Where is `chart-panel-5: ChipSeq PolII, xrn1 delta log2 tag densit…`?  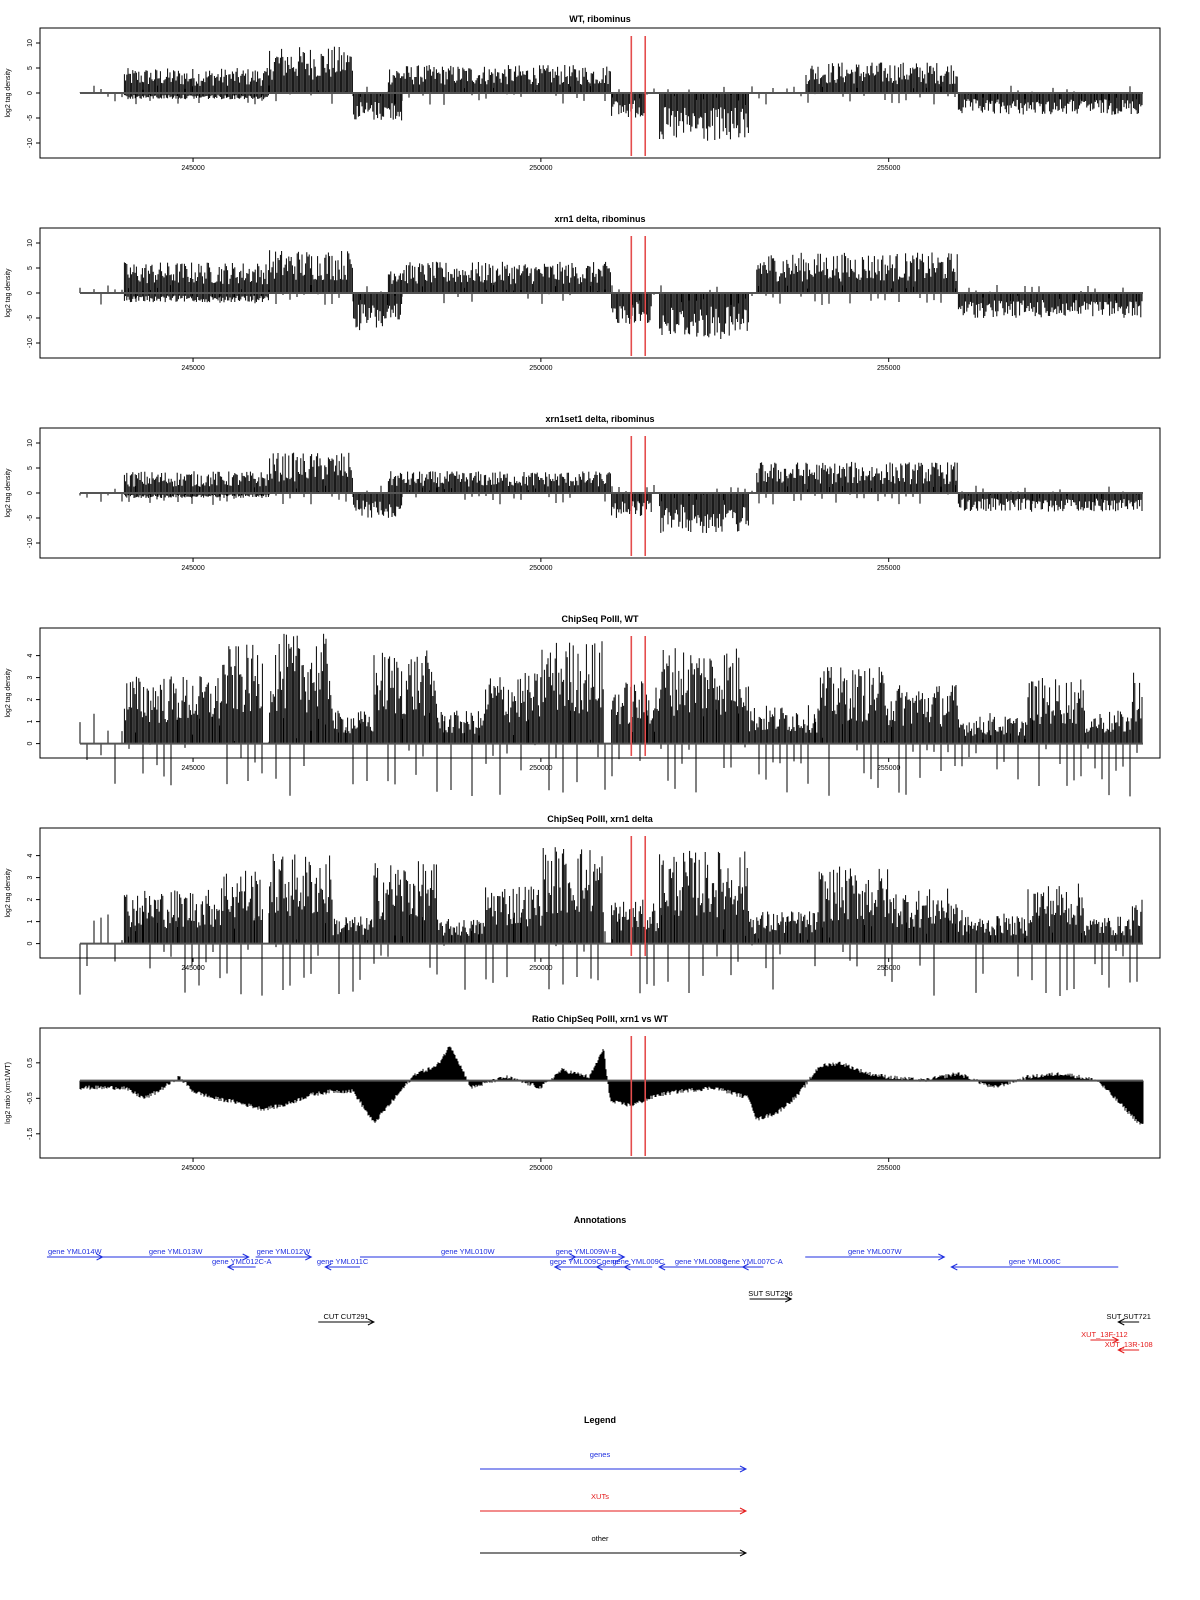 chart-panel-5: ChipSeq PolII, xrn1 delta log2 tag densit… is located at coordinates (583, 905).